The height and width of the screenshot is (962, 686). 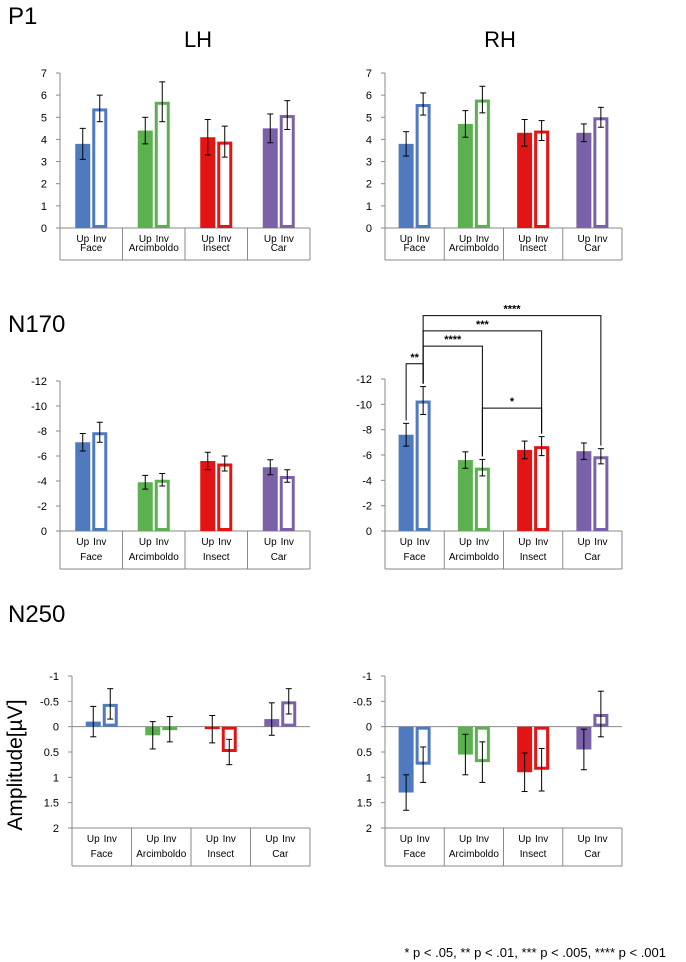 What do you see at coordinates (51, 804) in the screenshot?
I see `y-tick-label: 1.5` at bounding box center [51, 804].